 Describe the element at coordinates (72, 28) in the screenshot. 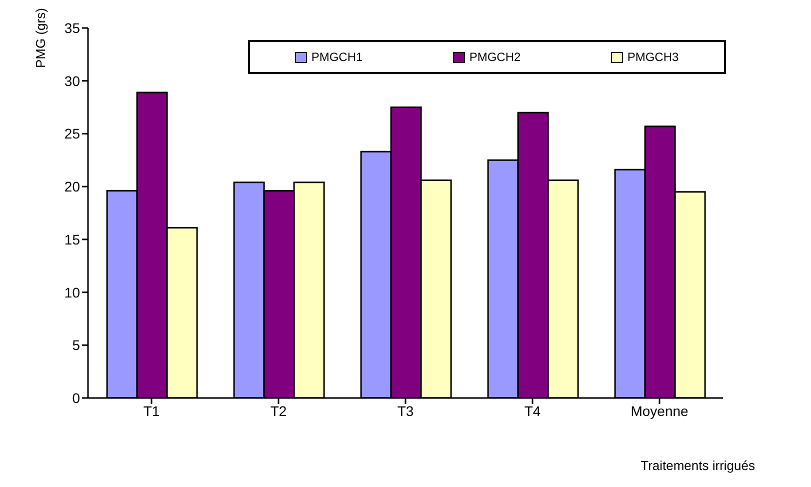

I see `y-tick-label: 35` at that location.